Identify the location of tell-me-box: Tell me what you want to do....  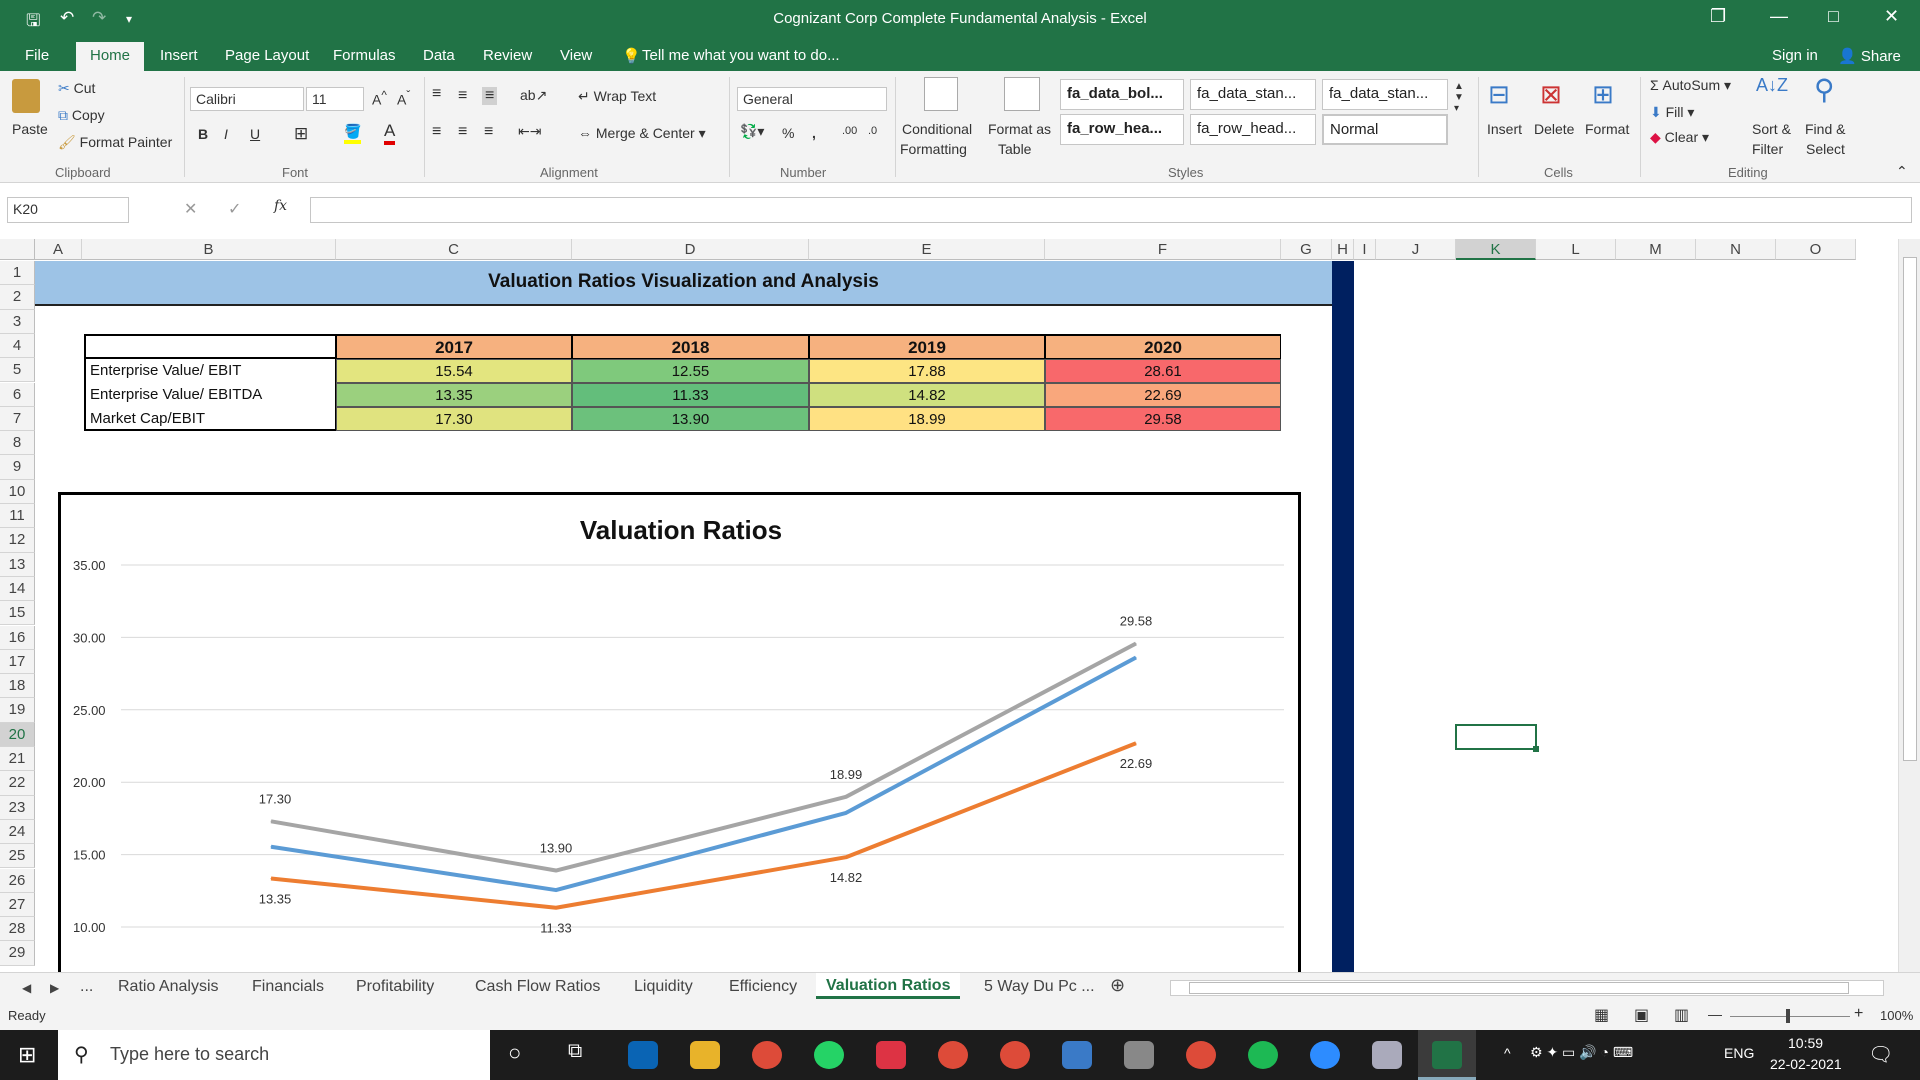
(741, 55).